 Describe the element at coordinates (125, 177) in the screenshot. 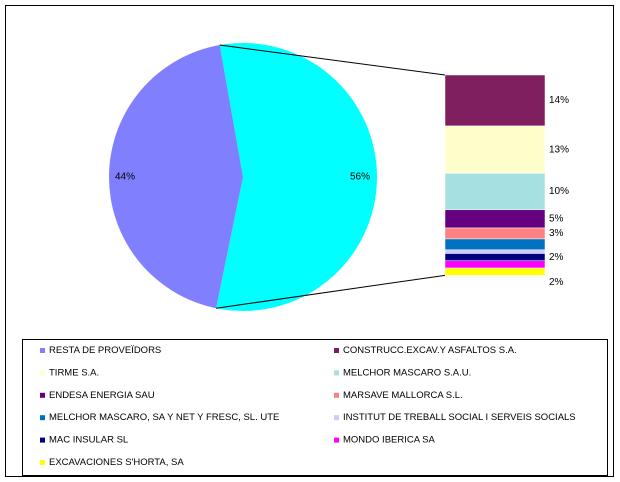

I see `data-label: 44%` at that location.